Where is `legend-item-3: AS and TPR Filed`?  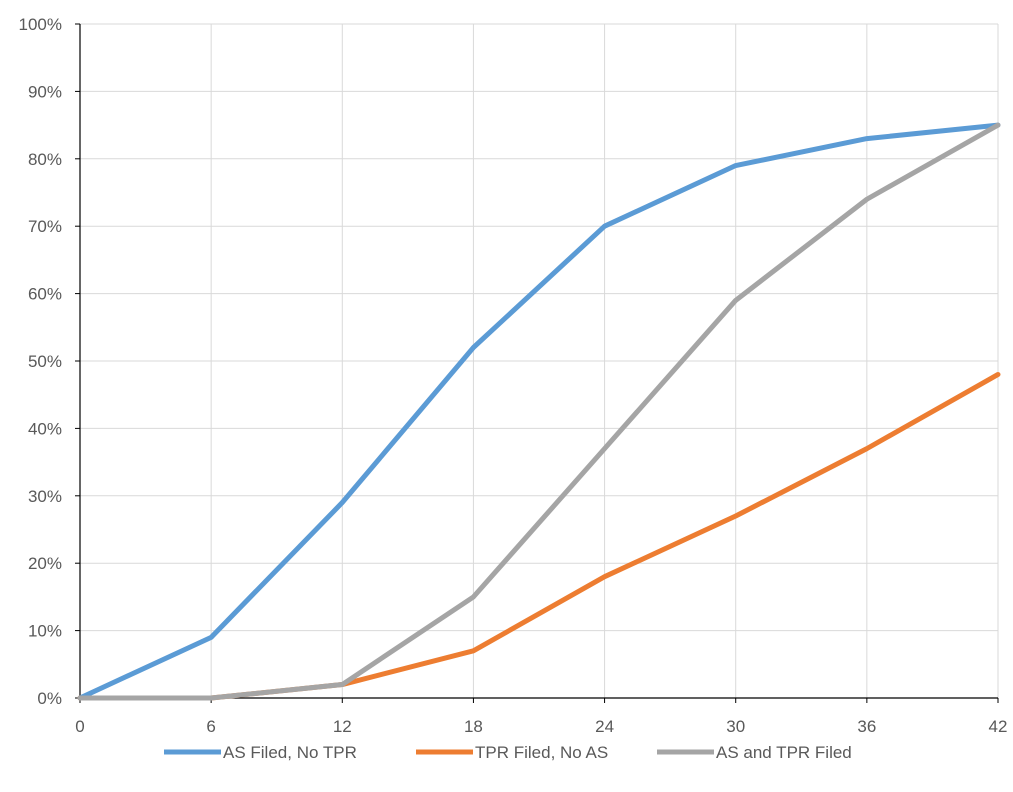 legend-item-3: AS and TPR Filed is located at coordinates (754, 752).